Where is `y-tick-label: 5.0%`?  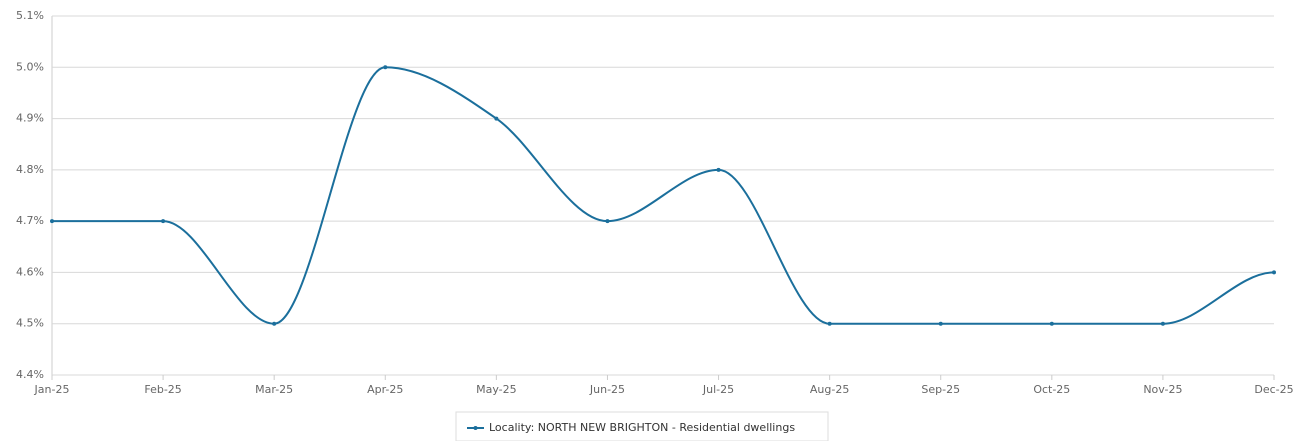 y-tick-label: 5.0% is located at coordinates (30, 66).